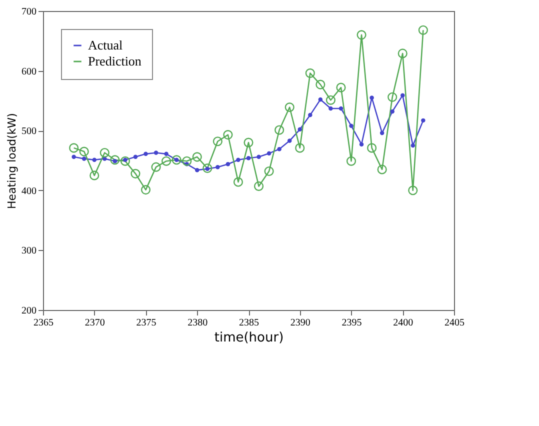  What do you see at coordinates (403, 323) in the screenshot?
I see `x-tick-label: 2400` at bounding box center [403, 323].